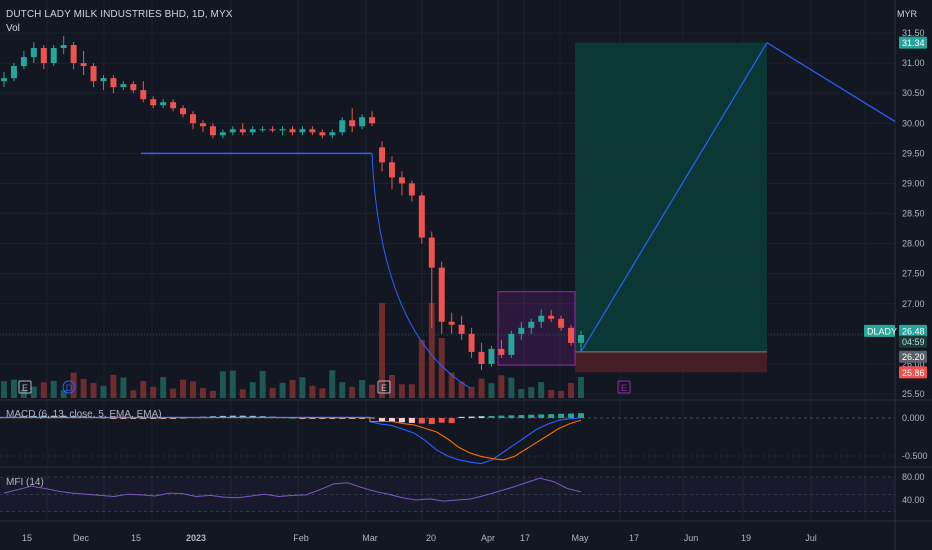  What do you see at coordinates (913, 244) in the screenshot?
I see `price-tick-label: 28.00` at bounding box center [913, 244].